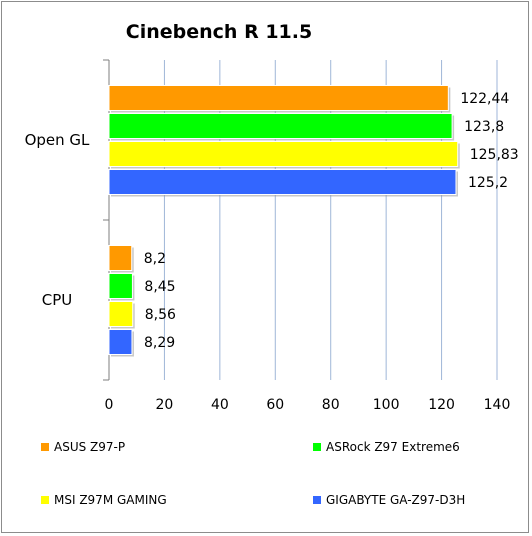  What do you see at coordinates (395, 500) in the screenshot?
I see `legend-label: GIGABYTE GA-Z97-D3H` at bounding box center [395, 500].